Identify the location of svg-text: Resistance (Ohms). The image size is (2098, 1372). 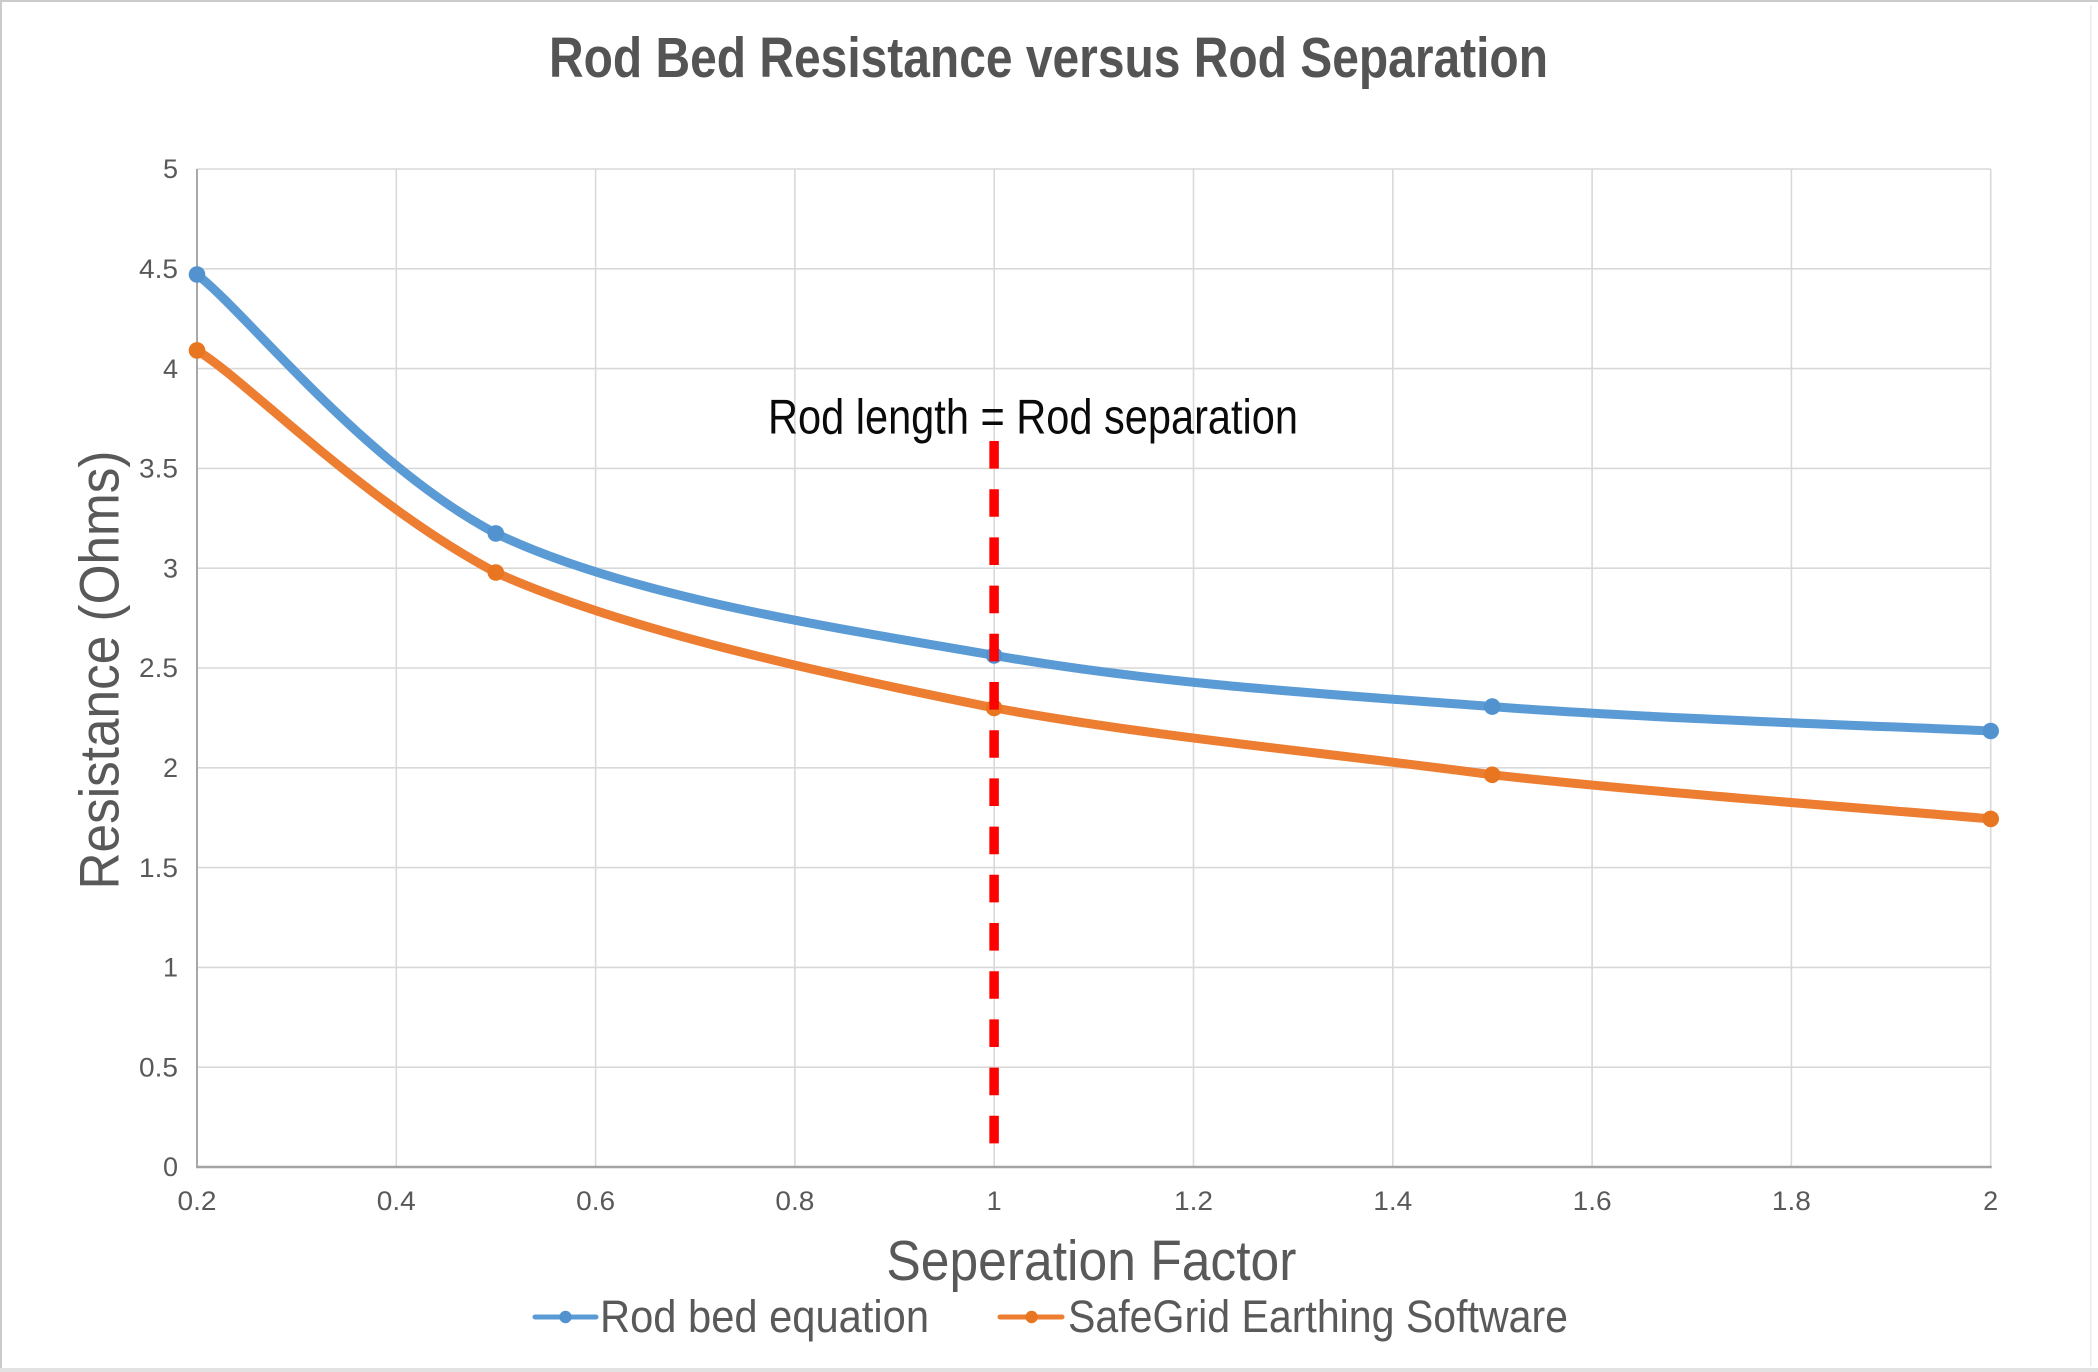
(99, 670).